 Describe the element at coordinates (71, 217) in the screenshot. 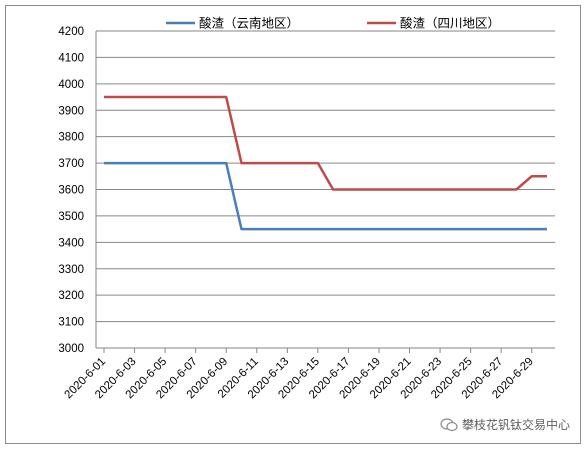

I see `y-tick-label: 3500` at that location.